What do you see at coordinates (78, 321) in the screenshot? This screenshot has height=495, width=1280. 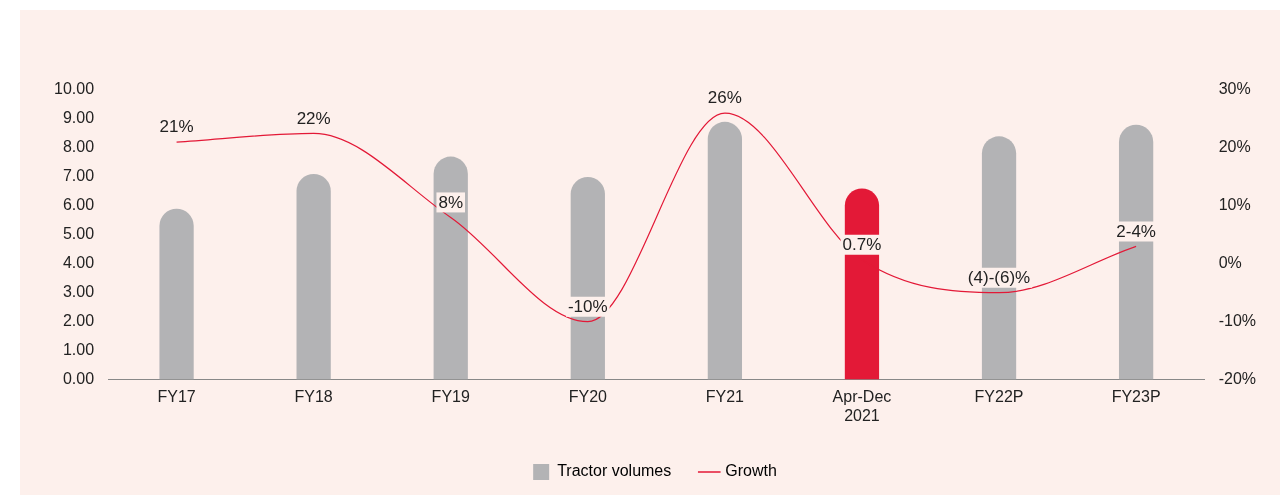 I see `y-tick-label: 2.00` at bounding box center [78, 321].